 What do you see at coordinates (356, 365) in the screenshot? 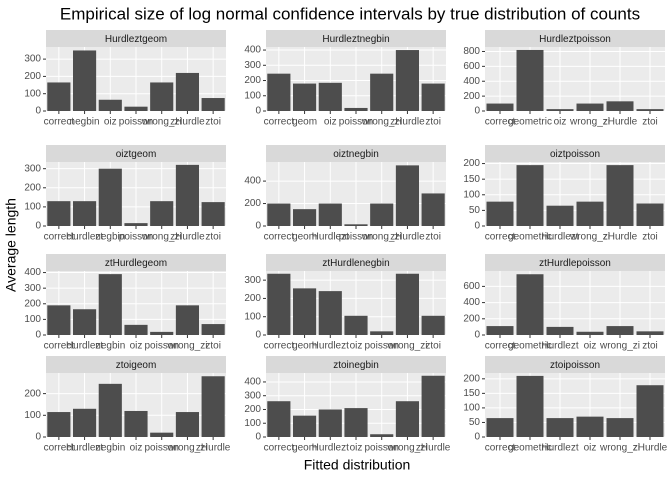
I see `strip-label: ztoinegbin` at bounding box center [356, 365].